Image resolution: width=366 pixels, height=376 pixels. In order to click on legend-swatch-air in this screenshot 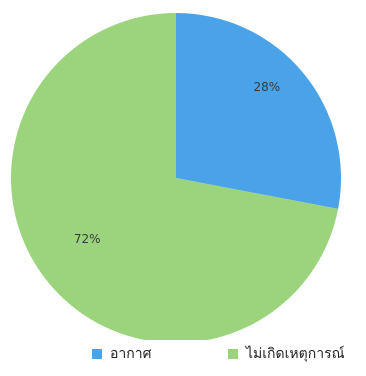, I will do `click(97, 354)`.